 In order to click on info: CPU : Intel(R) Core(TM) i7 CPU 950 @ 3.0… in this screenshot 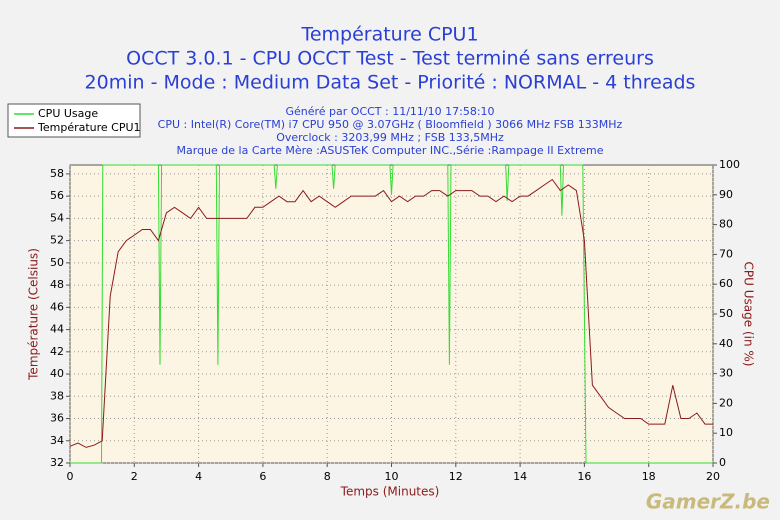, I will do `click(390, 124)`.